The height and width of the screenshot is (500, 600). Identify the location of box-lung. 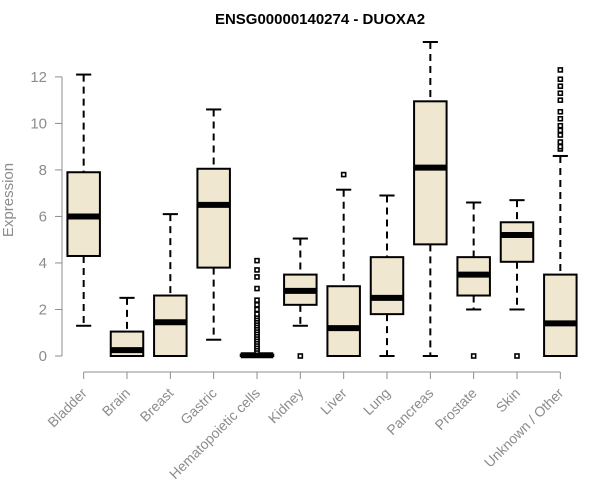
(387, 275).